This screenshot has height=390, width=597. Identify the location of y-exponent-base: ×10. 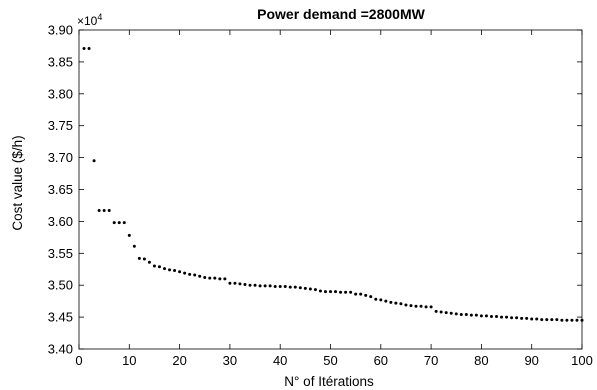
(87, 21).